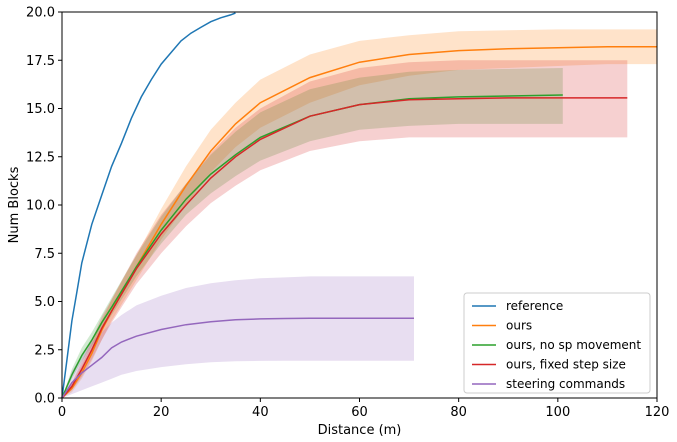 The image size is (677, 442). What do you see at coordinates (161, 412) in the screenshot?
I see `x-tick-label: 20` at bounding box center [161, 412].